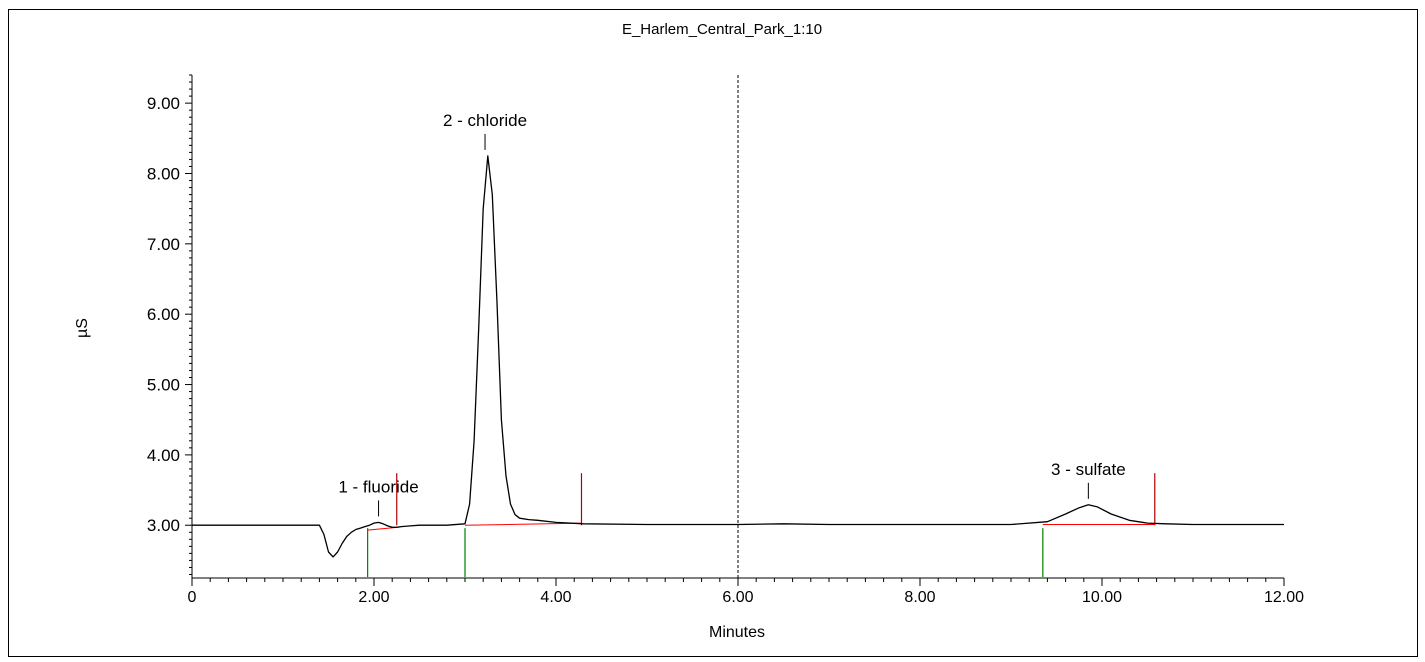 This screenshot has height=662, width=1425. What do you see at coordinates (919, 597) in the screenshot?
I see `x-tick-label: 8.00` at bounding box center [919, 597].